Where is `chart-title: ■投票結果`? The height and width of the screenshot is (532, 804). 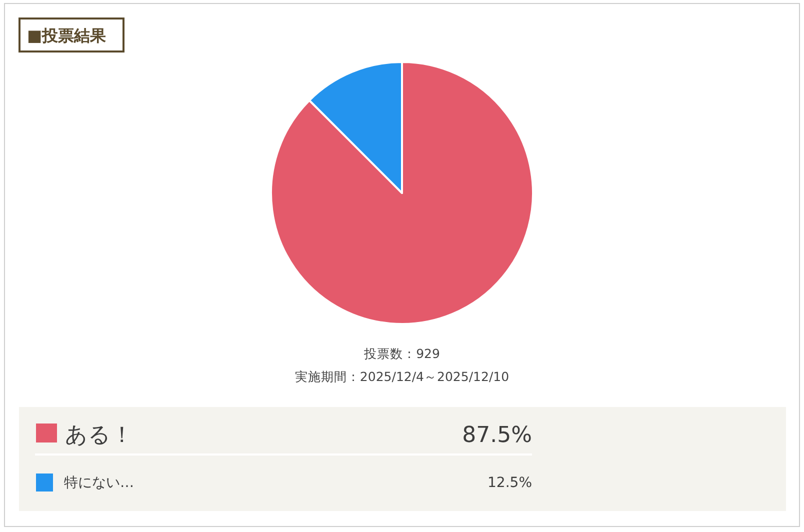 chart-title: ■投票結果 is located at coordinates (67, 35).